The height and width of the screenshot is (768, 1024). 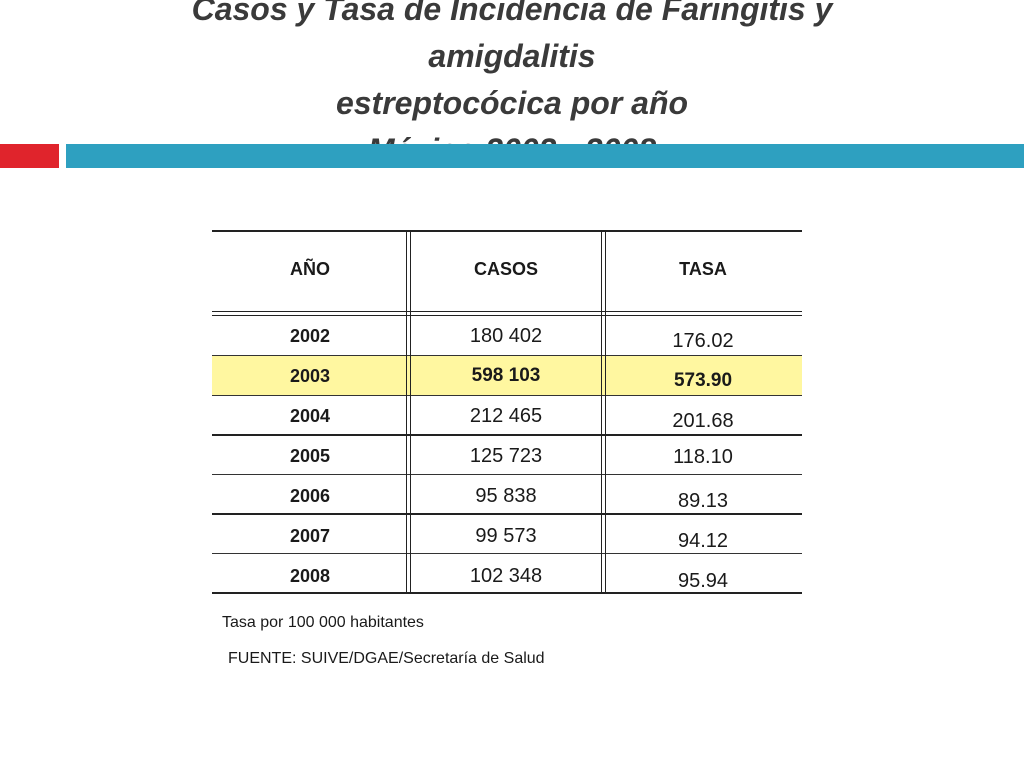 I want to click on table-row-highlighted: 2003 598 103 573.90, so click(x=507, y=376).